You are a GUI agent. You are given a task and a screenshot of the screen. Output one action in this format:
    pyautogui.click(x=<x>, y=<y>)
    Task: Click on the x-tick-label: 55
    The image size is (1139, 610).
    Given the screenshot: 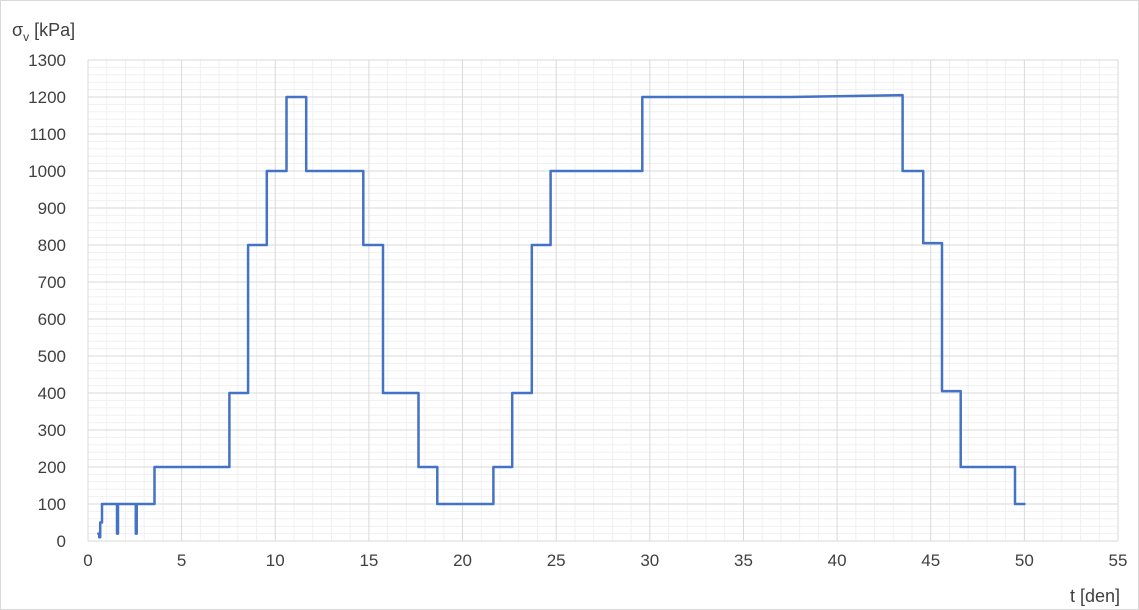 What is the action you would take?
    pyautogui.click(x=1118, y=560)
    